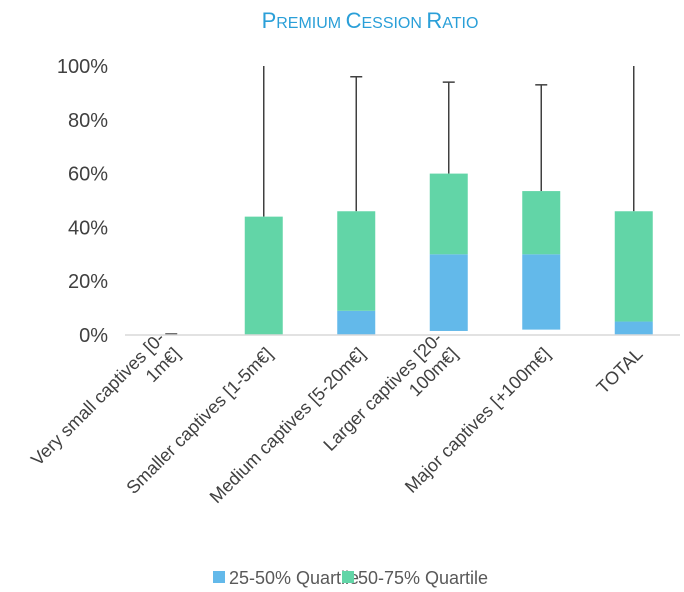  Describe the element at coordinates (93, 336) in the screenshot. I see `y-tick-label: 0%` at that location.